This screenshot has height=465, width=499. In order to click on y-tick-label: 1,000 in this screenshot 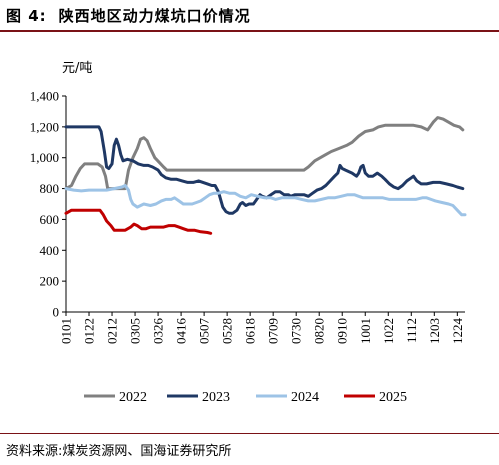, I will do `click(44, 157)`.